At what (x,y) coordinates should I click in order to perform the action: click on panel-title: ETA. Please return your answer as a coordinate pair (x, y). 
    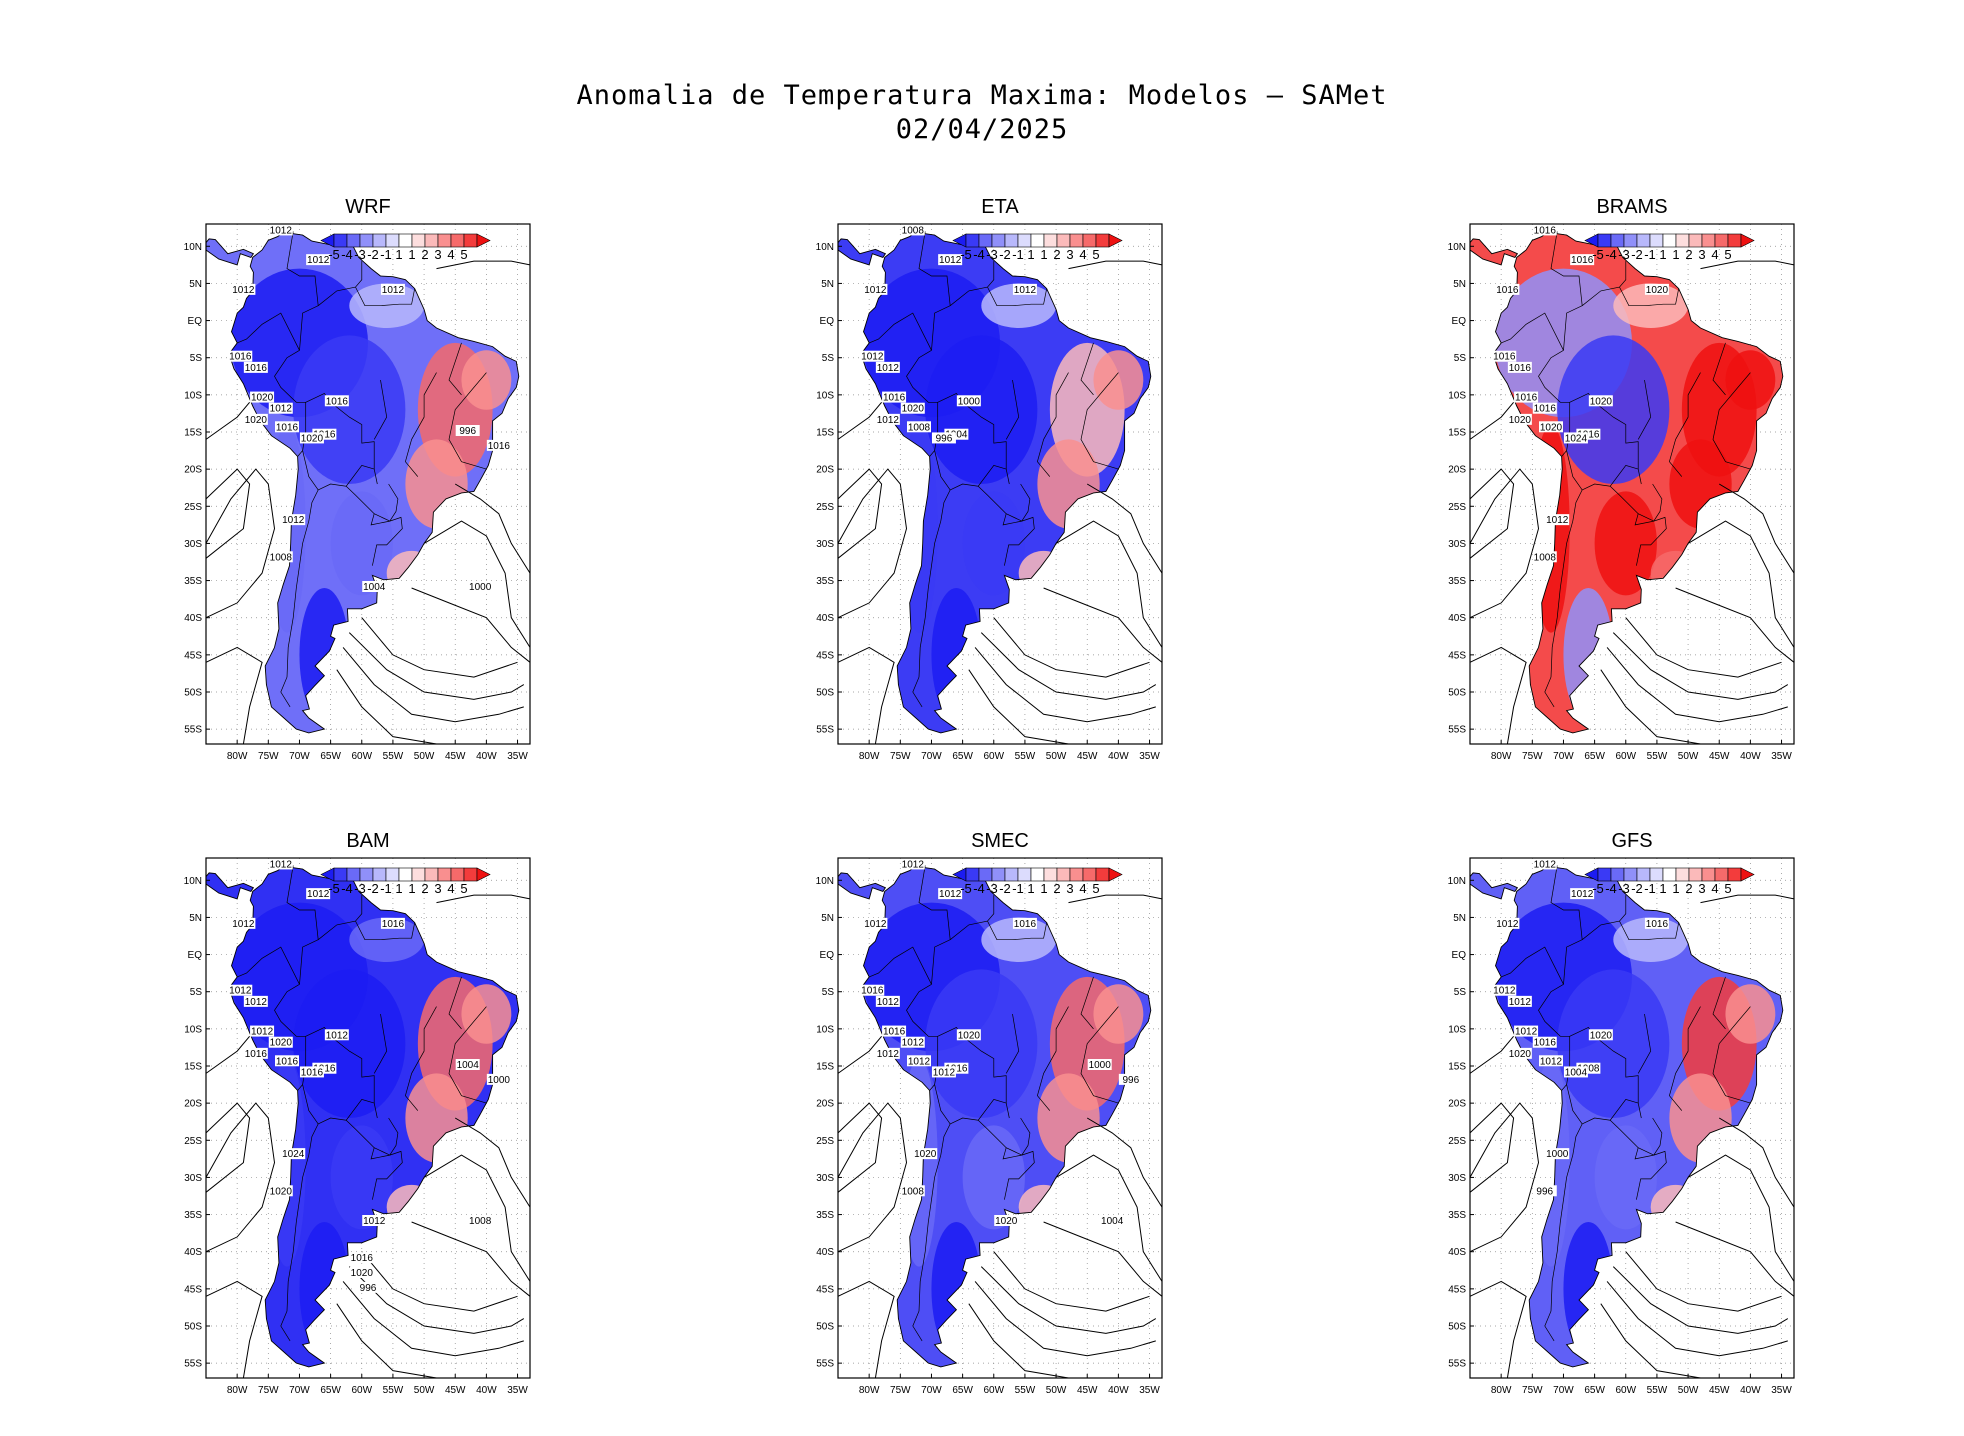
    Looking at the image, I should click on (1000, 207).